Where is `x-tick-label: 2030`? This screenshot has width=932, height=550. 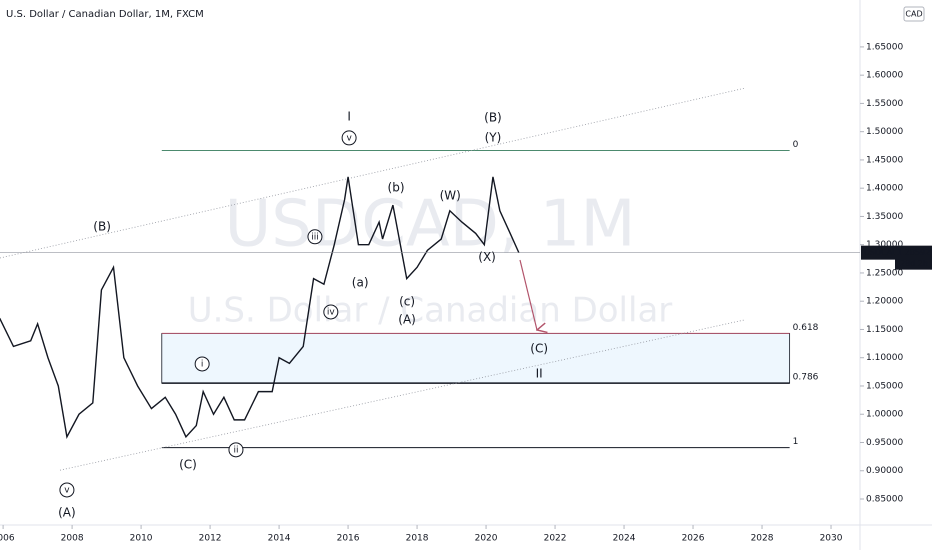 x-tick-label: 2030 is located at coordinates (831, 539).